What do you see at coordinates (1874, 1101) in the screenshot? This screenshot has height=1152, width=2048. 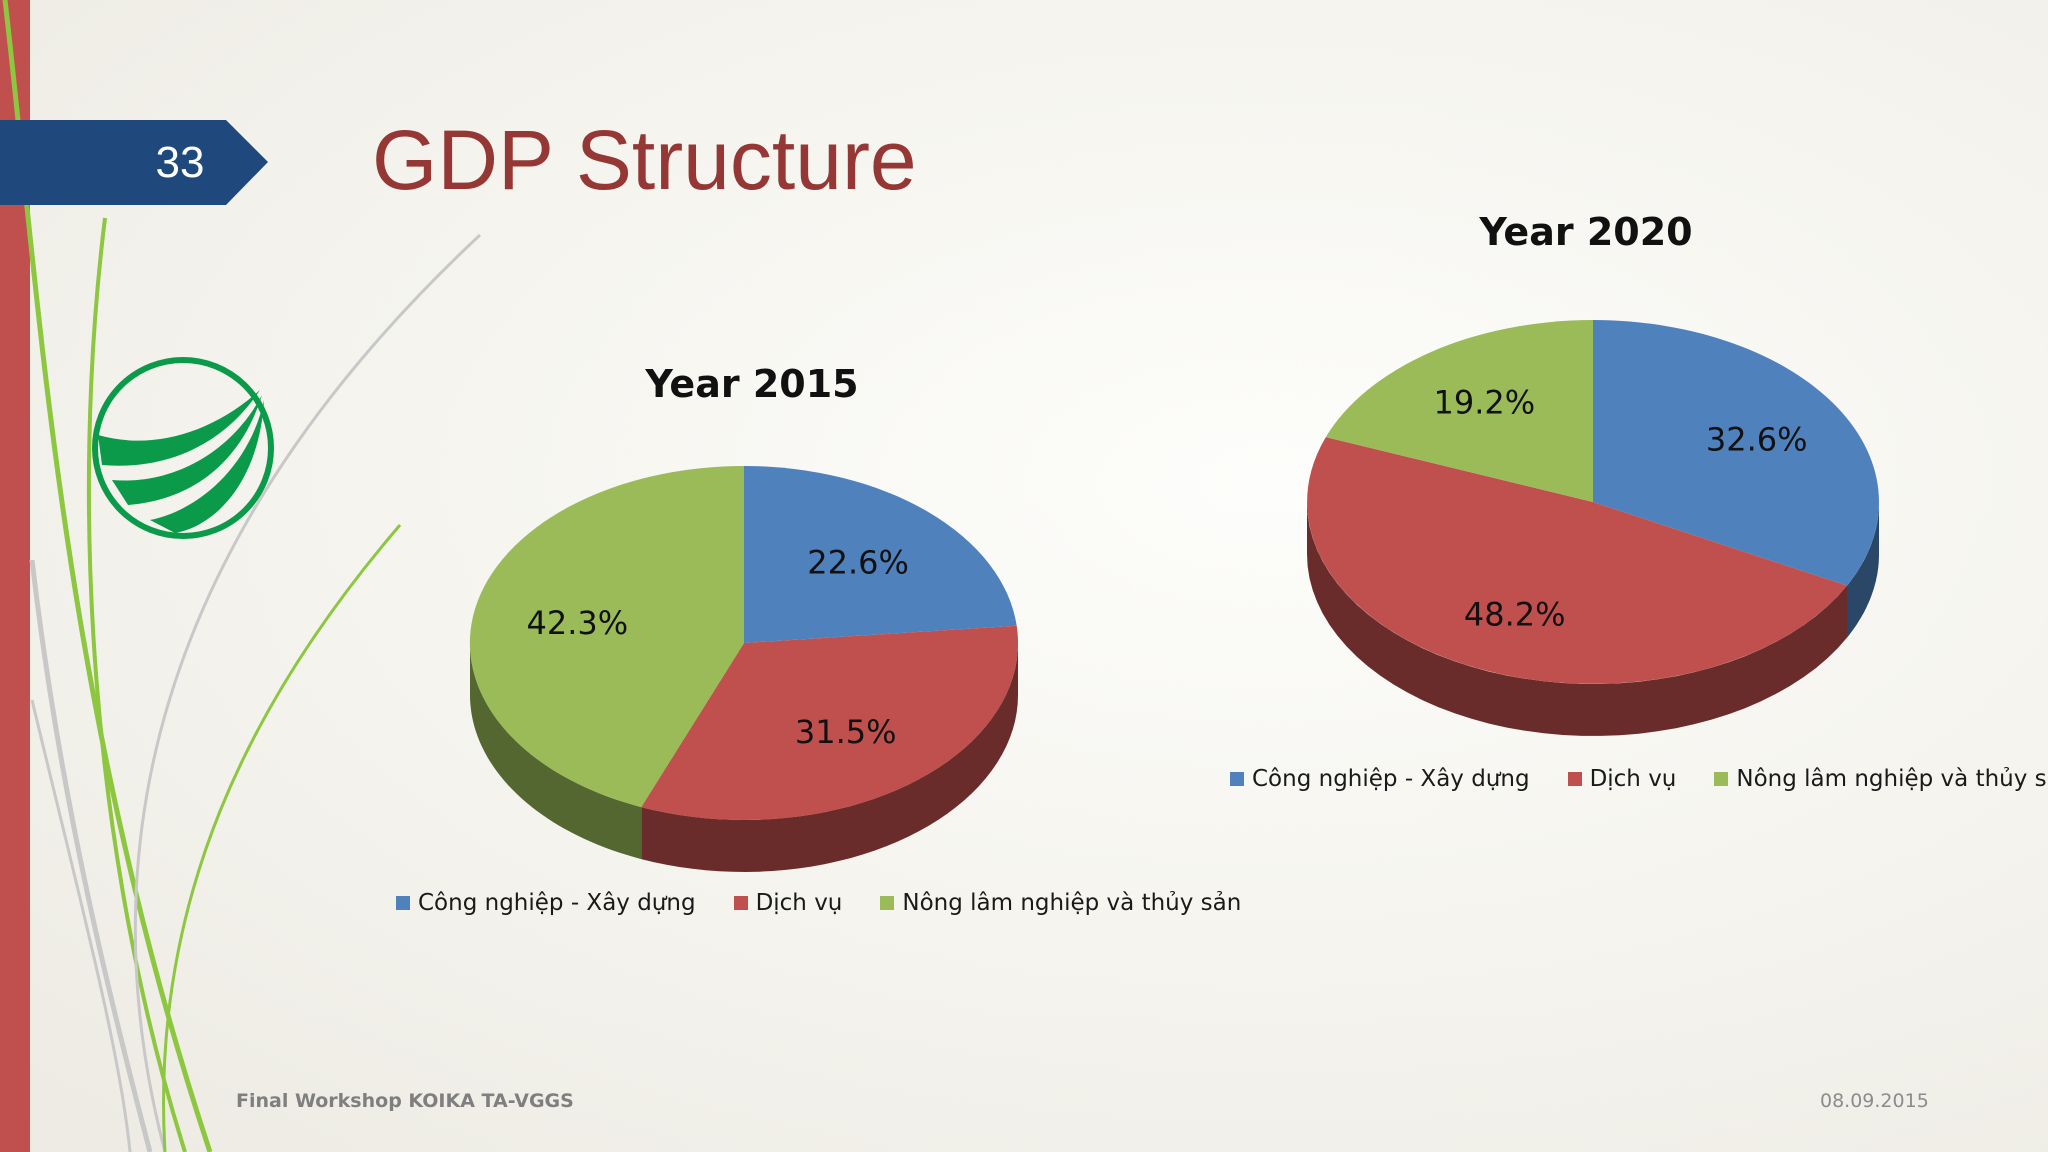 I see `footer-date: 08.09.2015` at bounding box center [1874, 1101].